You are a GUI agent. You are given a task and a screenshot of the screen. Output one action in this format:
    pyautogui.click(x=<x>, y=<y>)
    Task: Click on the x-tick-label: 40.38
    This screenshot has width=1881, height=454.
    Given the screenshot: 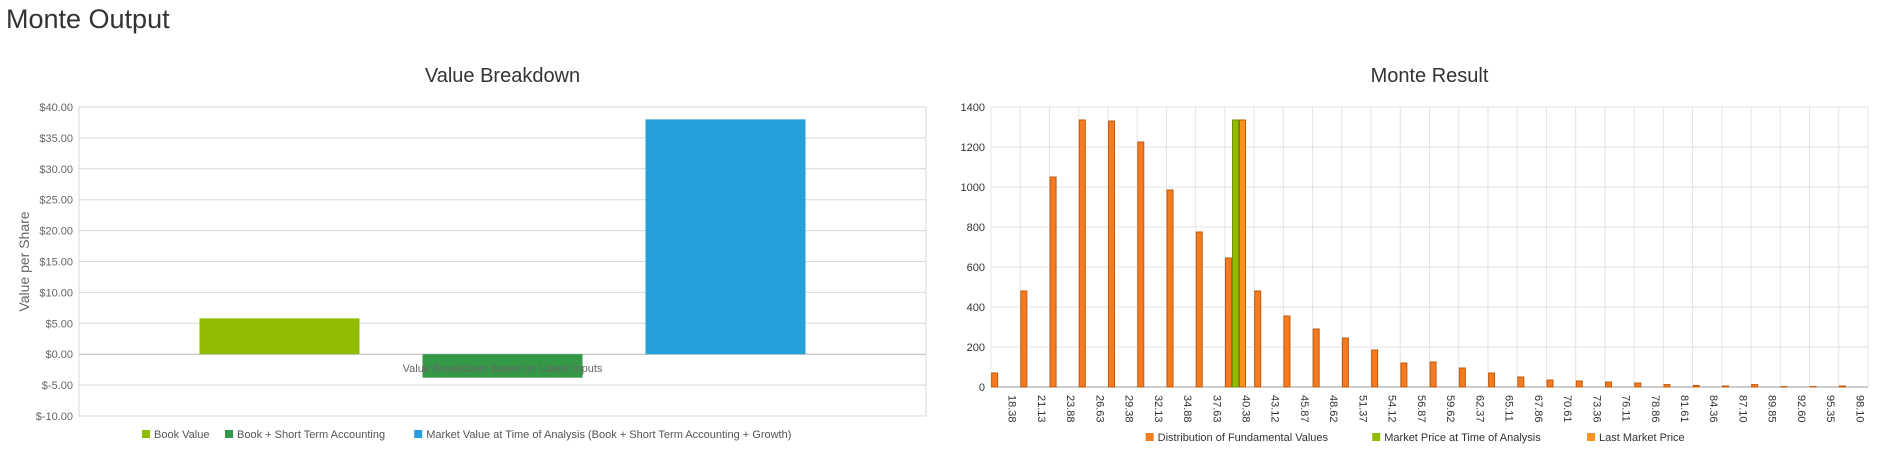 What is the action you would take?
    pyautogui.click(x=1245, y=409)
    